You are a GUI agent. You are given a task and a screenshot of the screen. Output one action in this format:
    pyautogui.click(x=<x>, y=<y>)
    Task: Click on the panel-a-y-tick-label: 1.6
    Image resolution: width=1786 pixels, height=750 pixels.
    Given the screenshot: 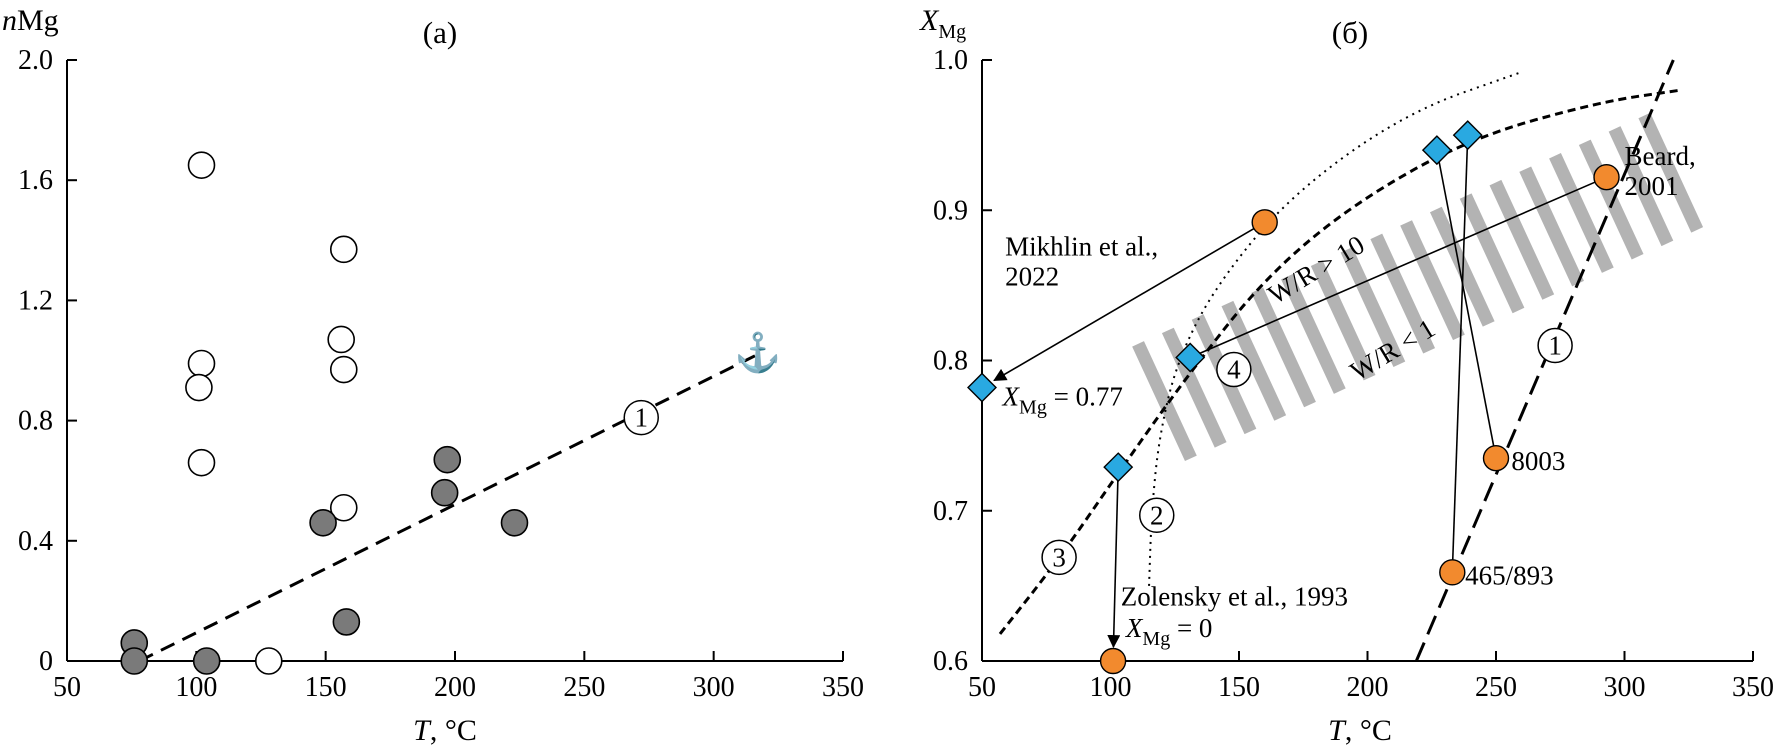 What is the action you would take?
    pyautogui.click(x=35, y=180)
    